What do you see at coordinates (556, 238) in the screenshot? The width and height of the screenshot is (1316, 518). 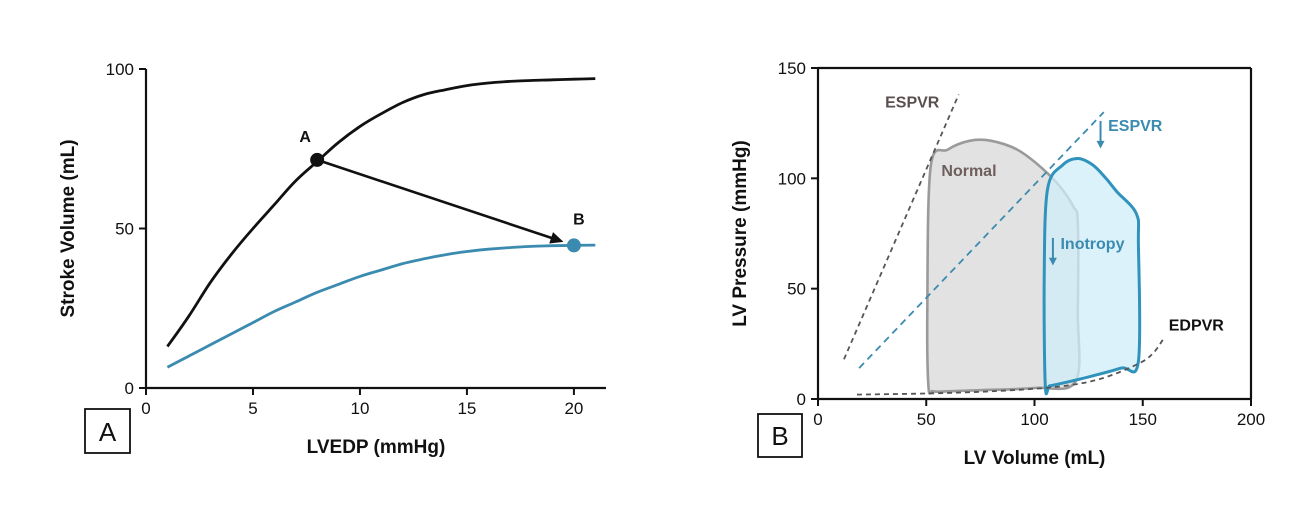 I see `panel-a-arrow-head` at bounding box center [556, 238].